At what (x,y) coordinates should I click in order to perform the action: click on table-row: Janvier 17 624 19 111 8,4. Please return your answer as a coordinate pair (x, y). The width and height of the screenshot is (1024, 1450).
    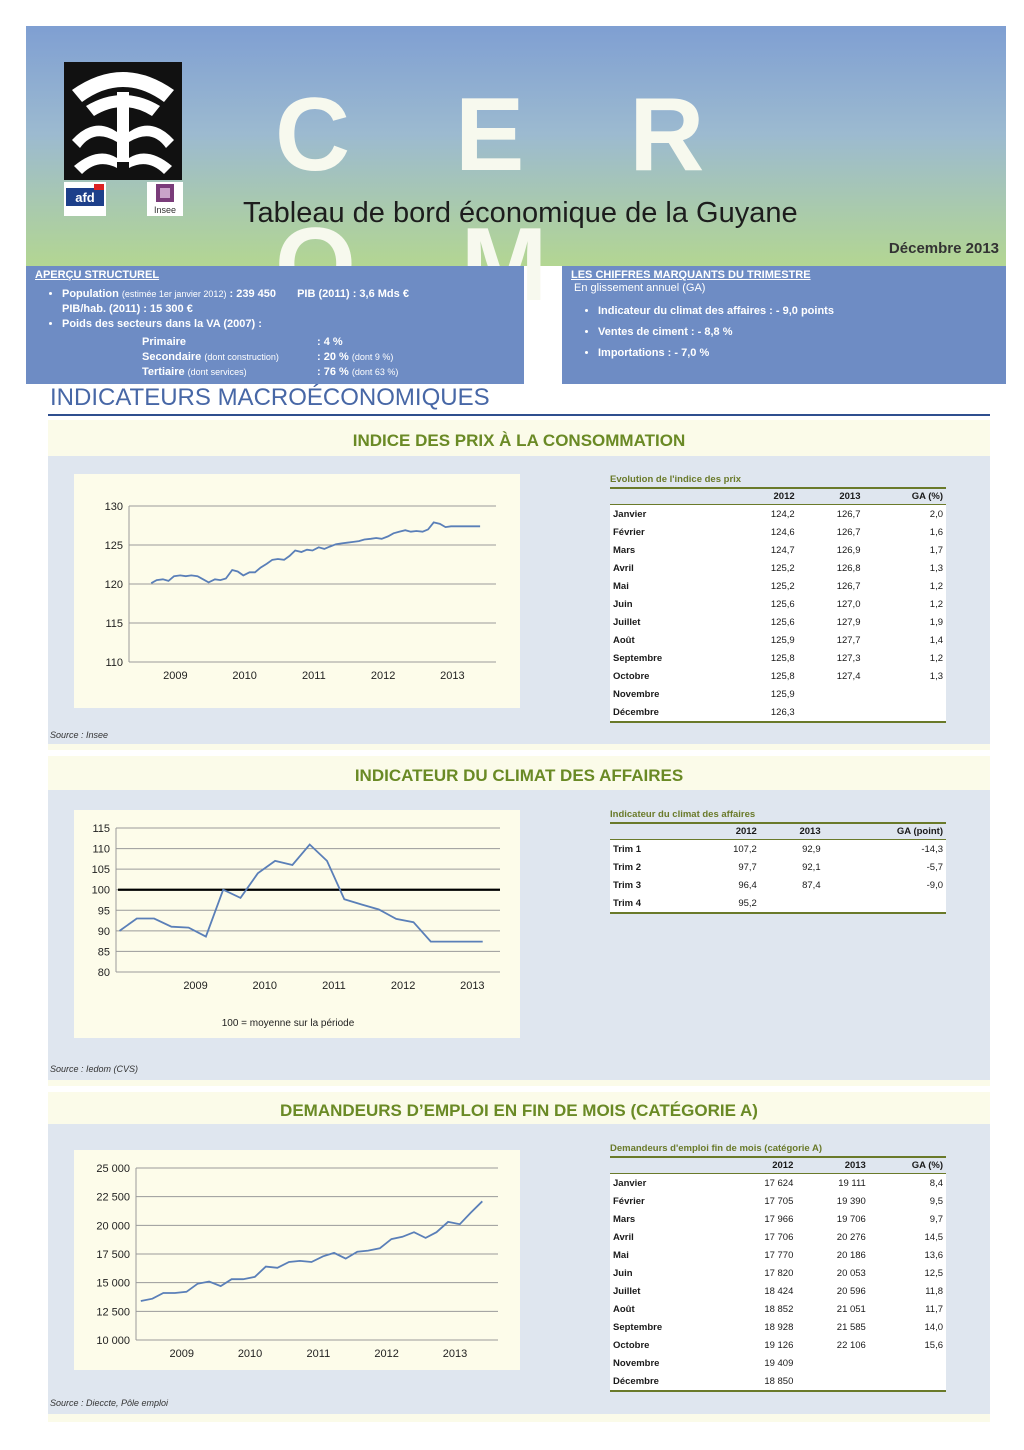
    Looking at the image, I should click on (778, 1183).